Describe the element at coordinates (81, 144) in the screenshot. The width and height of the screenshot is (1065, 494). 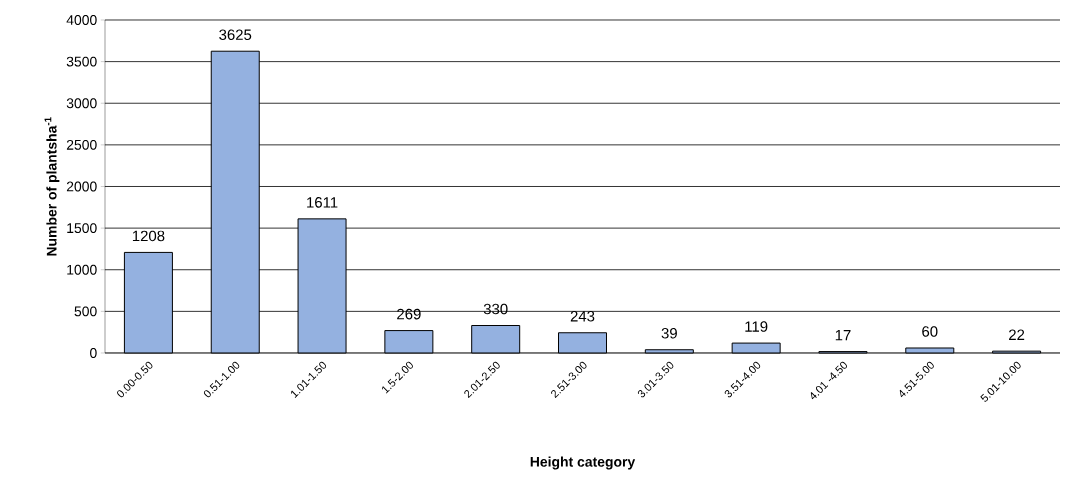
I see `y-tick-label: 2500` at that location.